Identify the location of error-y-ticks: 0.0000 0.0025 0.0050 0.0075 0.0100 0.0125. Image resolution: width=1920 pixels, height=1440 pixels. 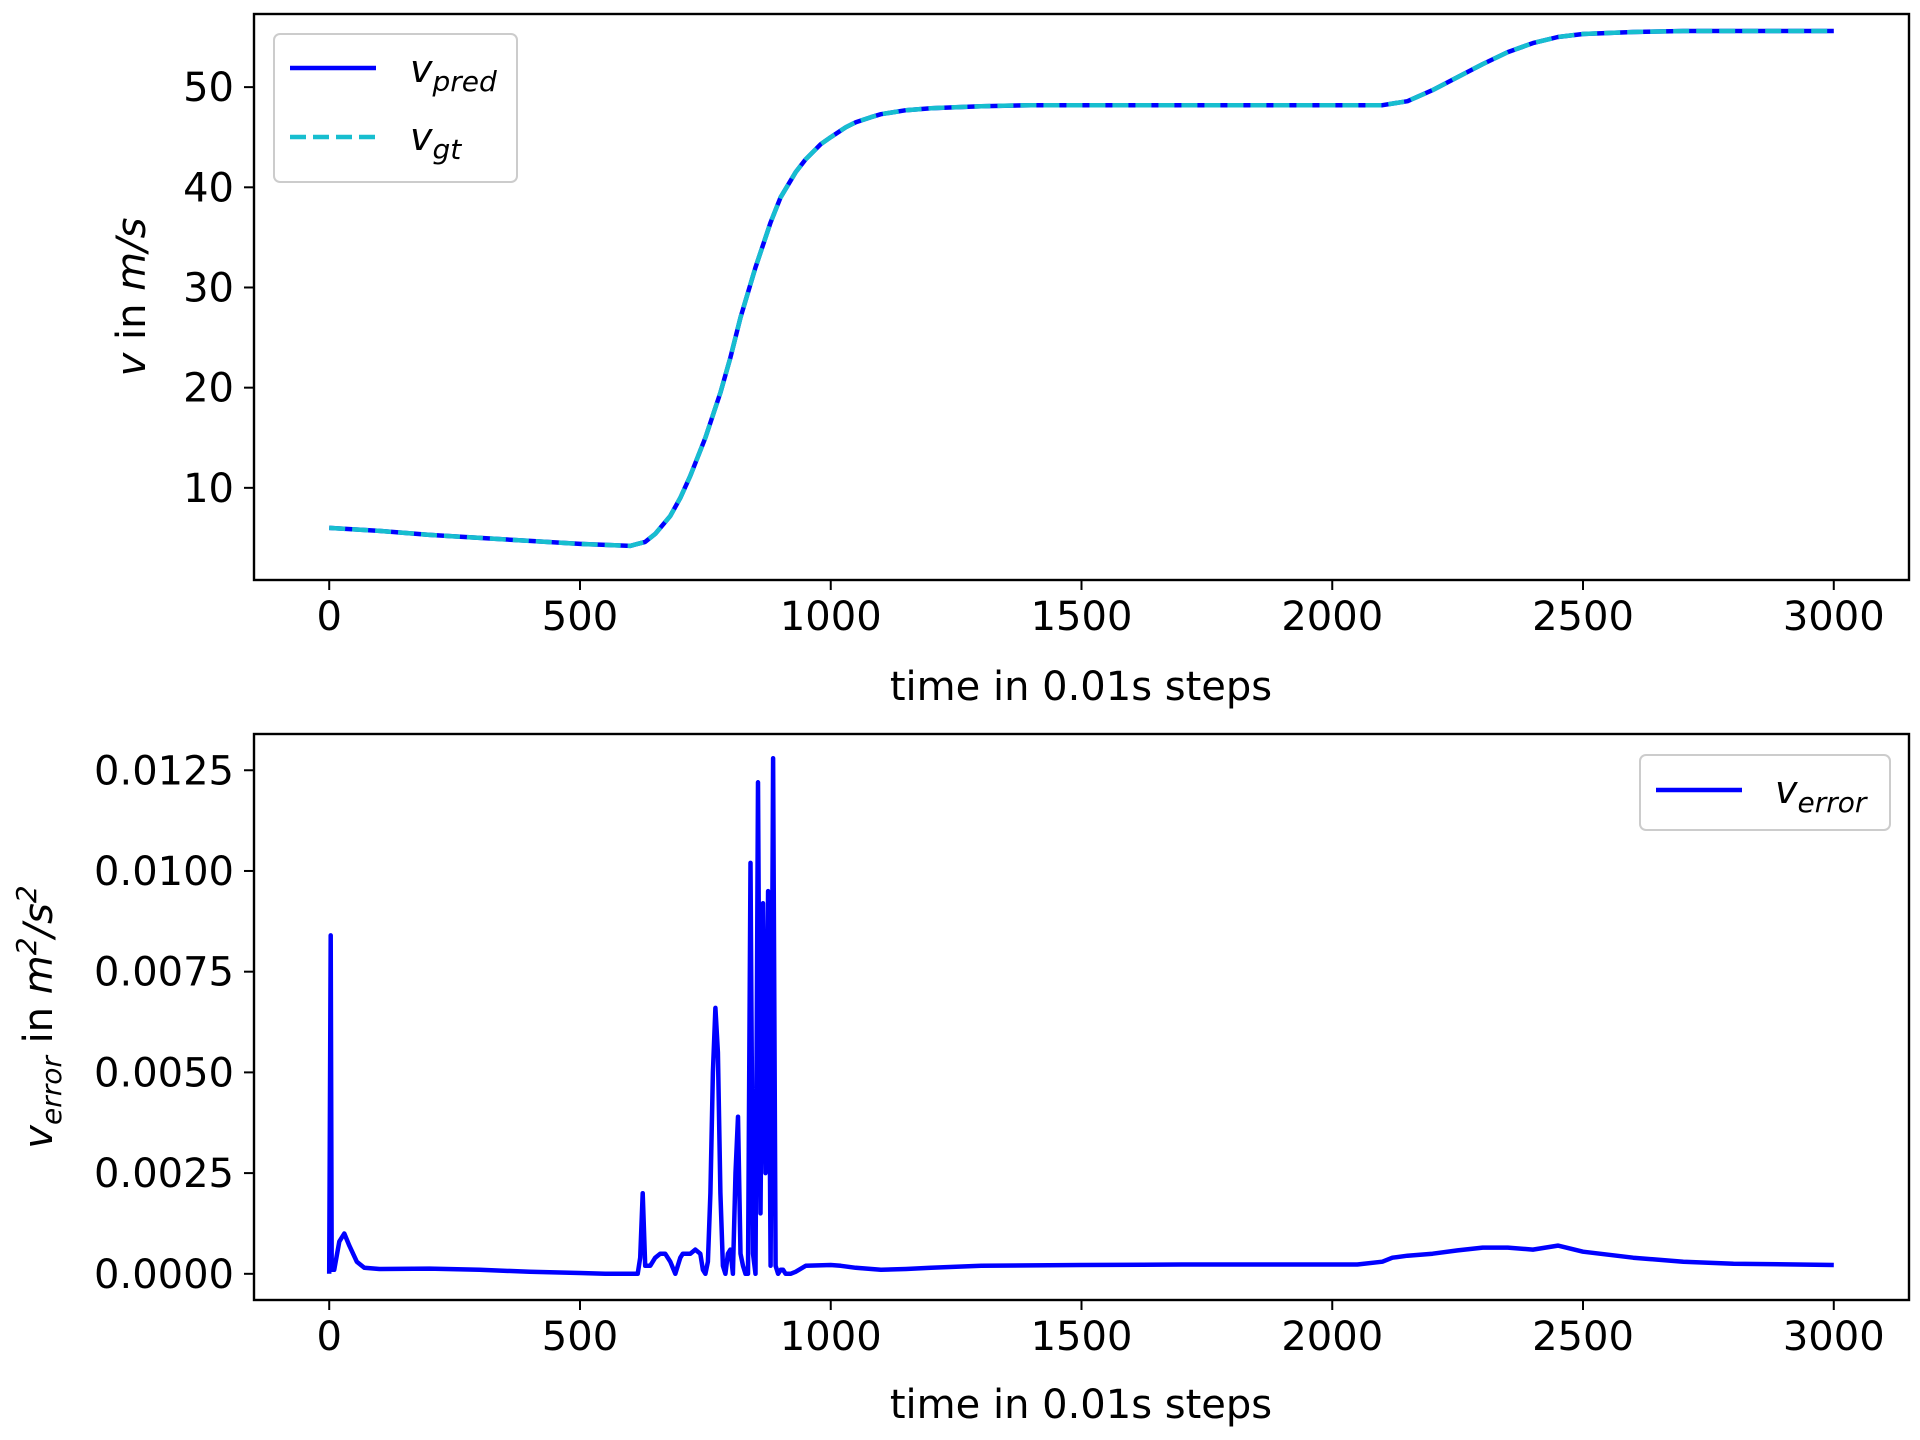
(174, 1023).